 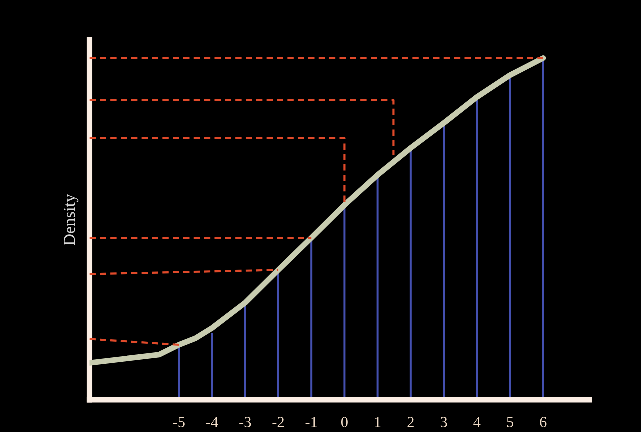 I want to click on x-tick-label: 6, so click(x=543, y=422).